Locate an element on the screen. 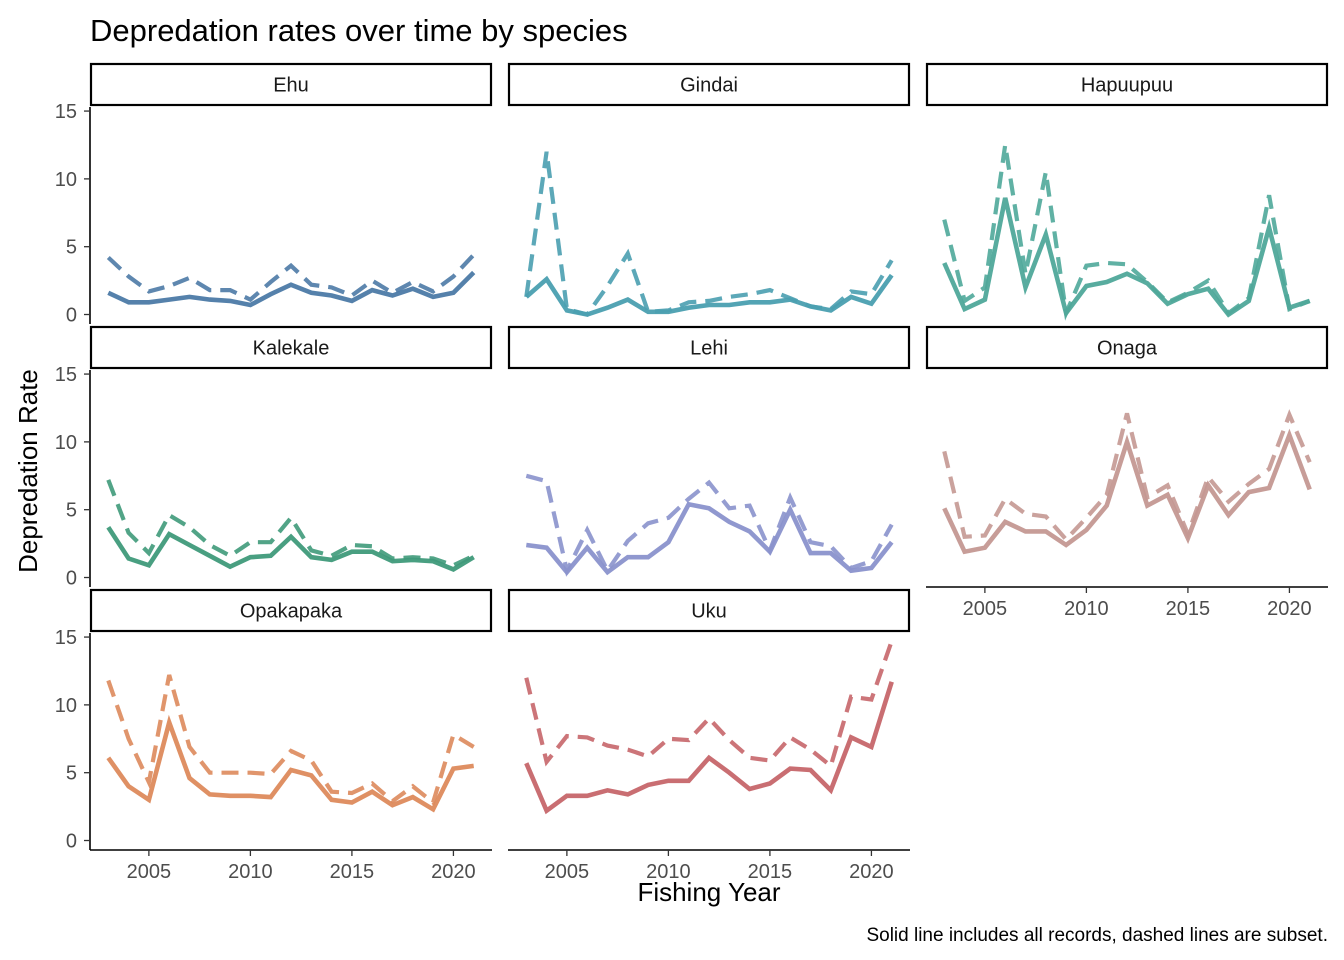  strip-lehi is located at coordinates (709, 347).